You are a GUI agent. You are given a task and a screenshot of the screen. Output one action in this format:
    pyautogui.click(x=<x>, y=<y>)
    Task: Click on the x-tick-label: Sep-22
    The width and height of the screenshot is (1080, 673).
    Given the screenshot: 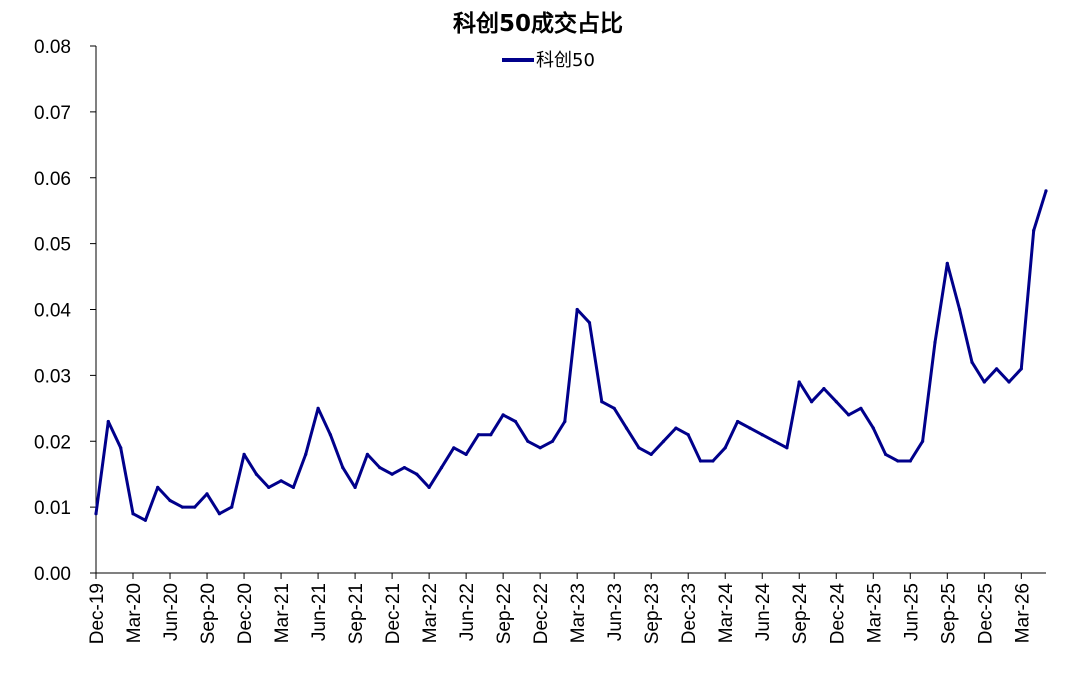 What is the action you would take?
    pyautogui.click(x=504, y=613)
    